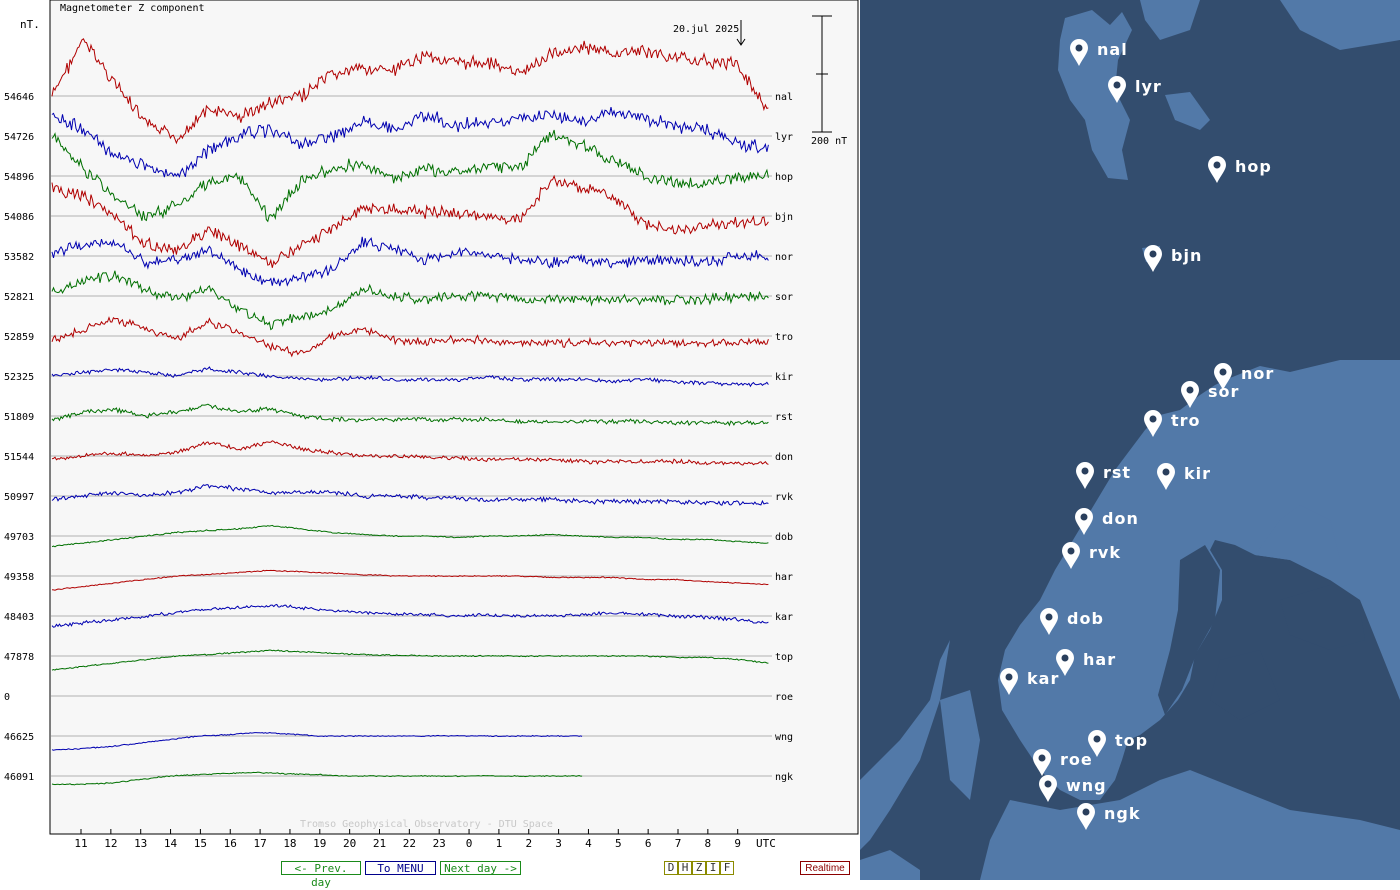  I want to click on station-code-label: wng, so click(784, 737).